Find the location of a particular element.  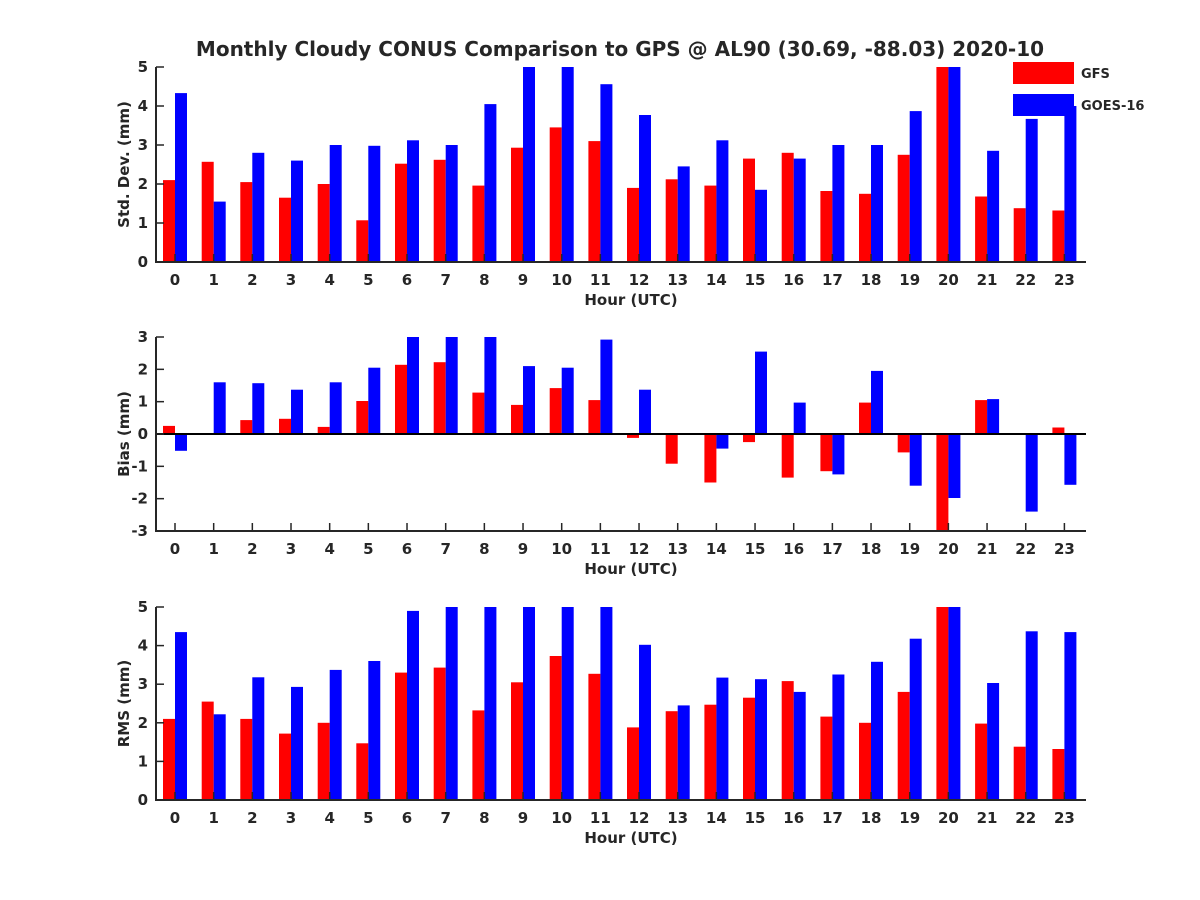

x-tick-label: 6 is located at coordinates (407, 818).